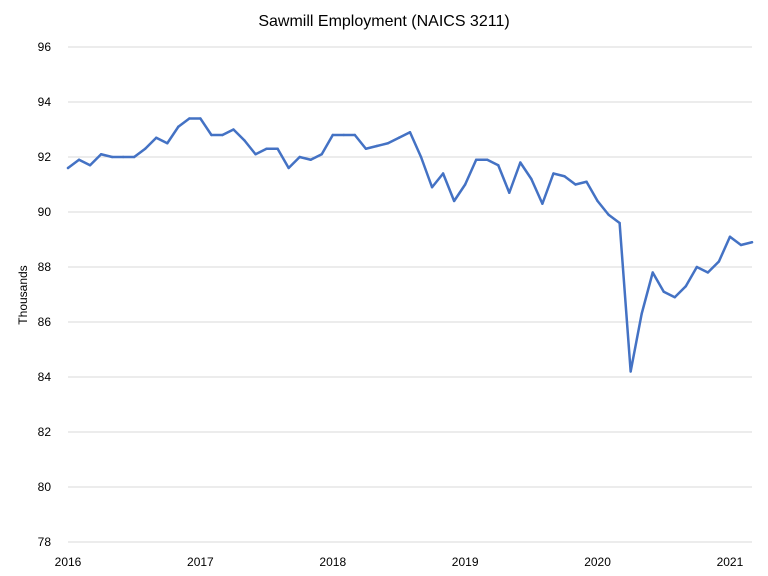 Image resolution: width=768 pixels, height=576 pixels. I want to click on y-tick-label: 94, so click(45, 102).